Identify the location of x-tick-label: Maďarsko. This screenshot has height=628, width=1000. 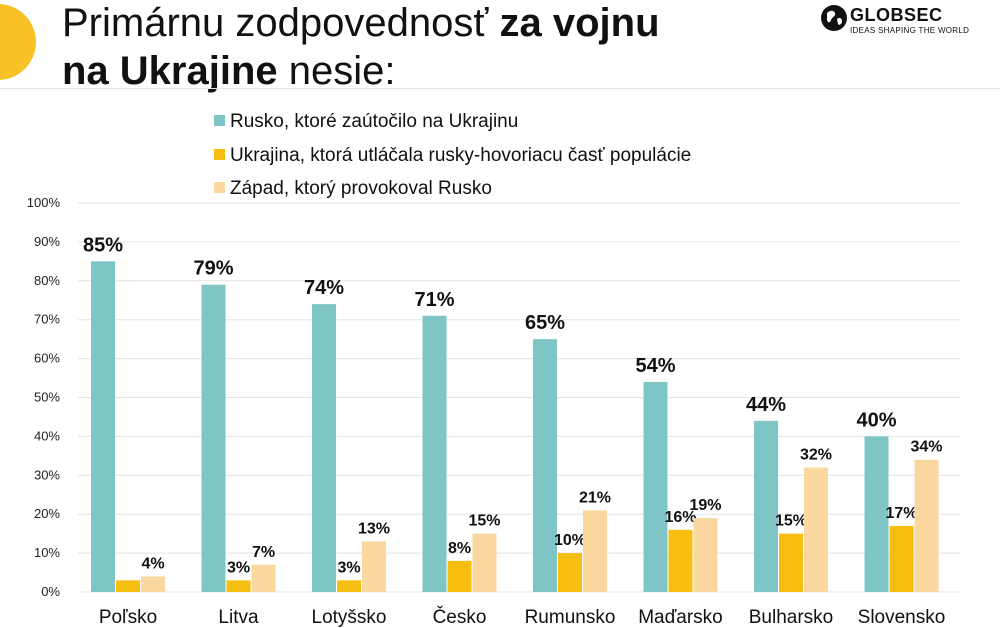
(680, 617).